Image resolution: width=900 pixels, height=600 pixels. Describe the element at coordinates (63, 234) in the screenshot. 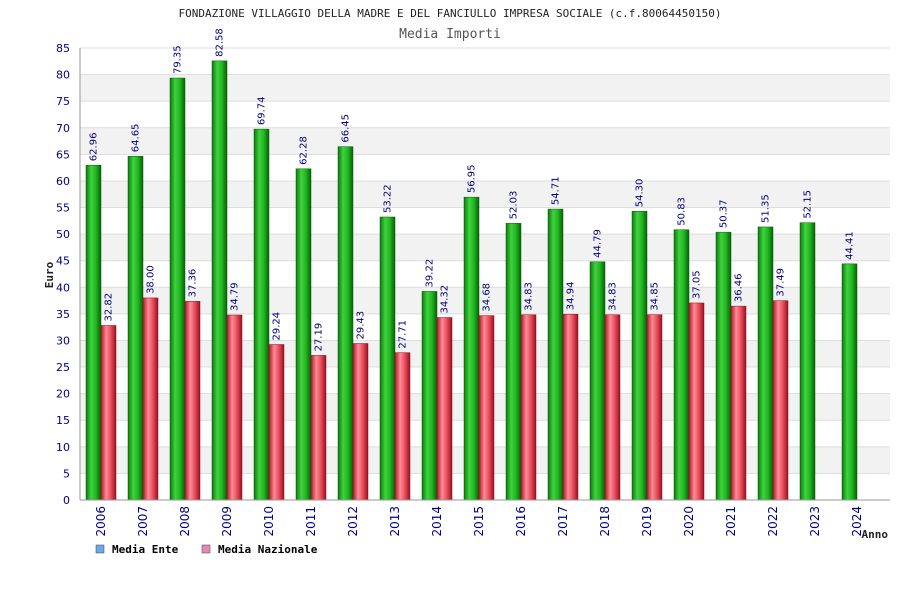

I see `y-tick-label: 50` at that location.